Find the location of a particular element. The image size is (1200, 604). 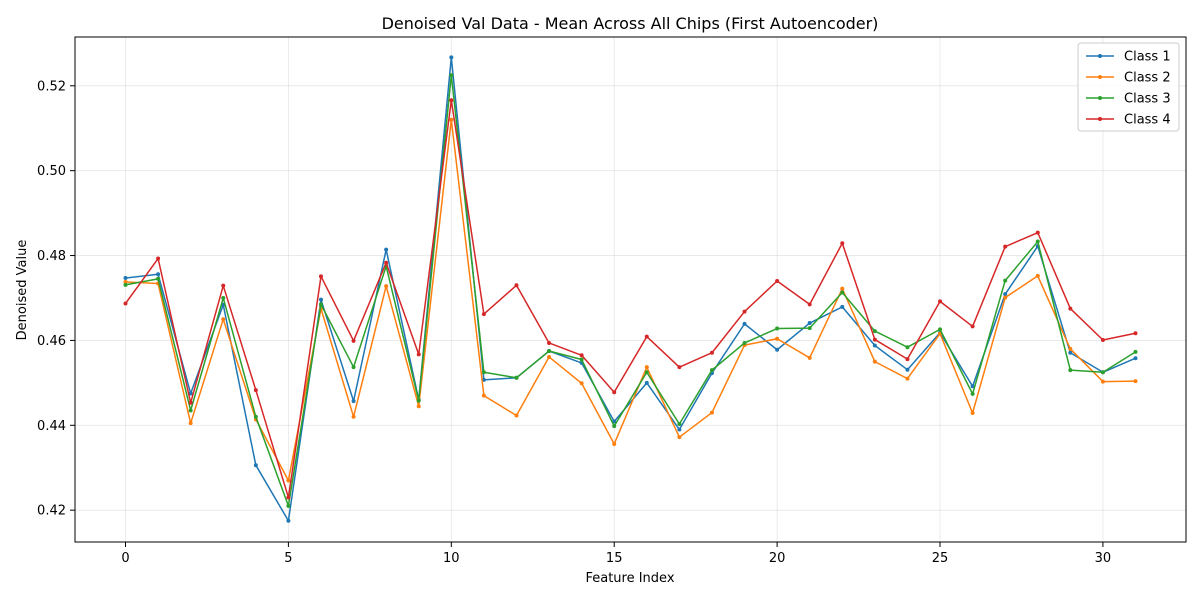

legend-box is located at coordinates (1128, 87).